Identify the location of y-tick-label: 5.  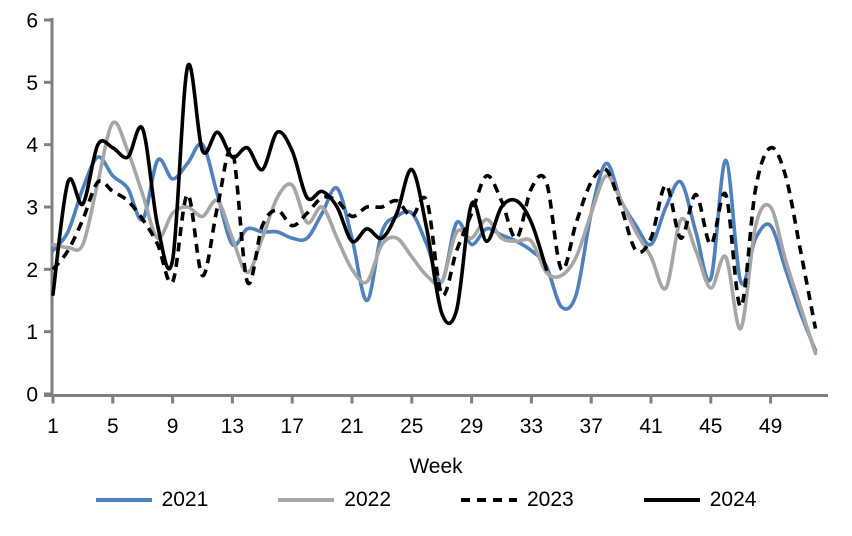
(32, 83).